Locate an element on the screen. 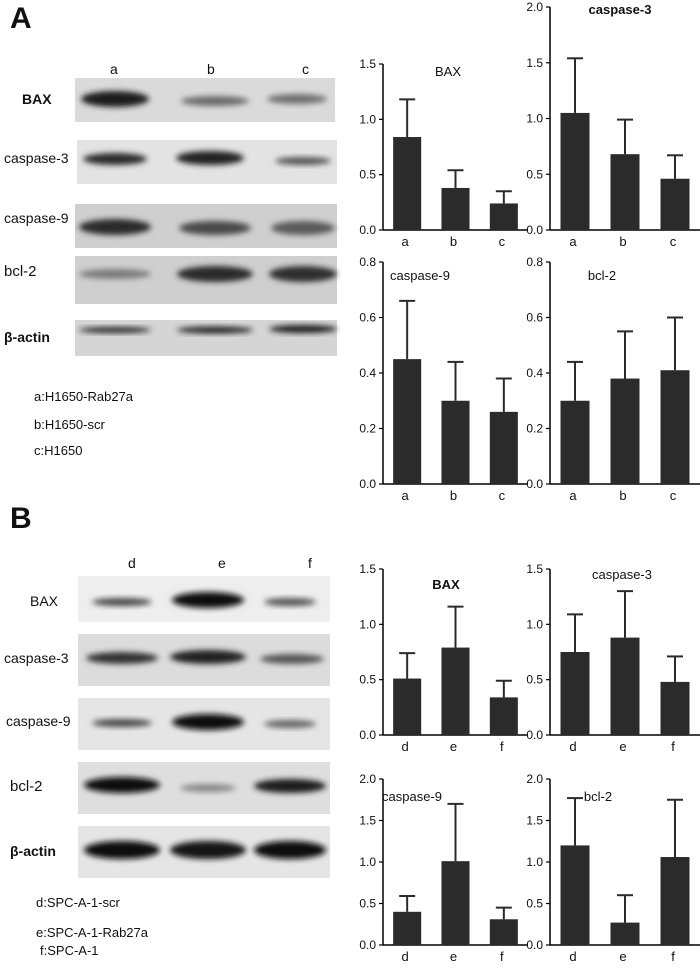 This screenshot has height=978, width=700. lane-label: c is located at coordinates (305, 69).